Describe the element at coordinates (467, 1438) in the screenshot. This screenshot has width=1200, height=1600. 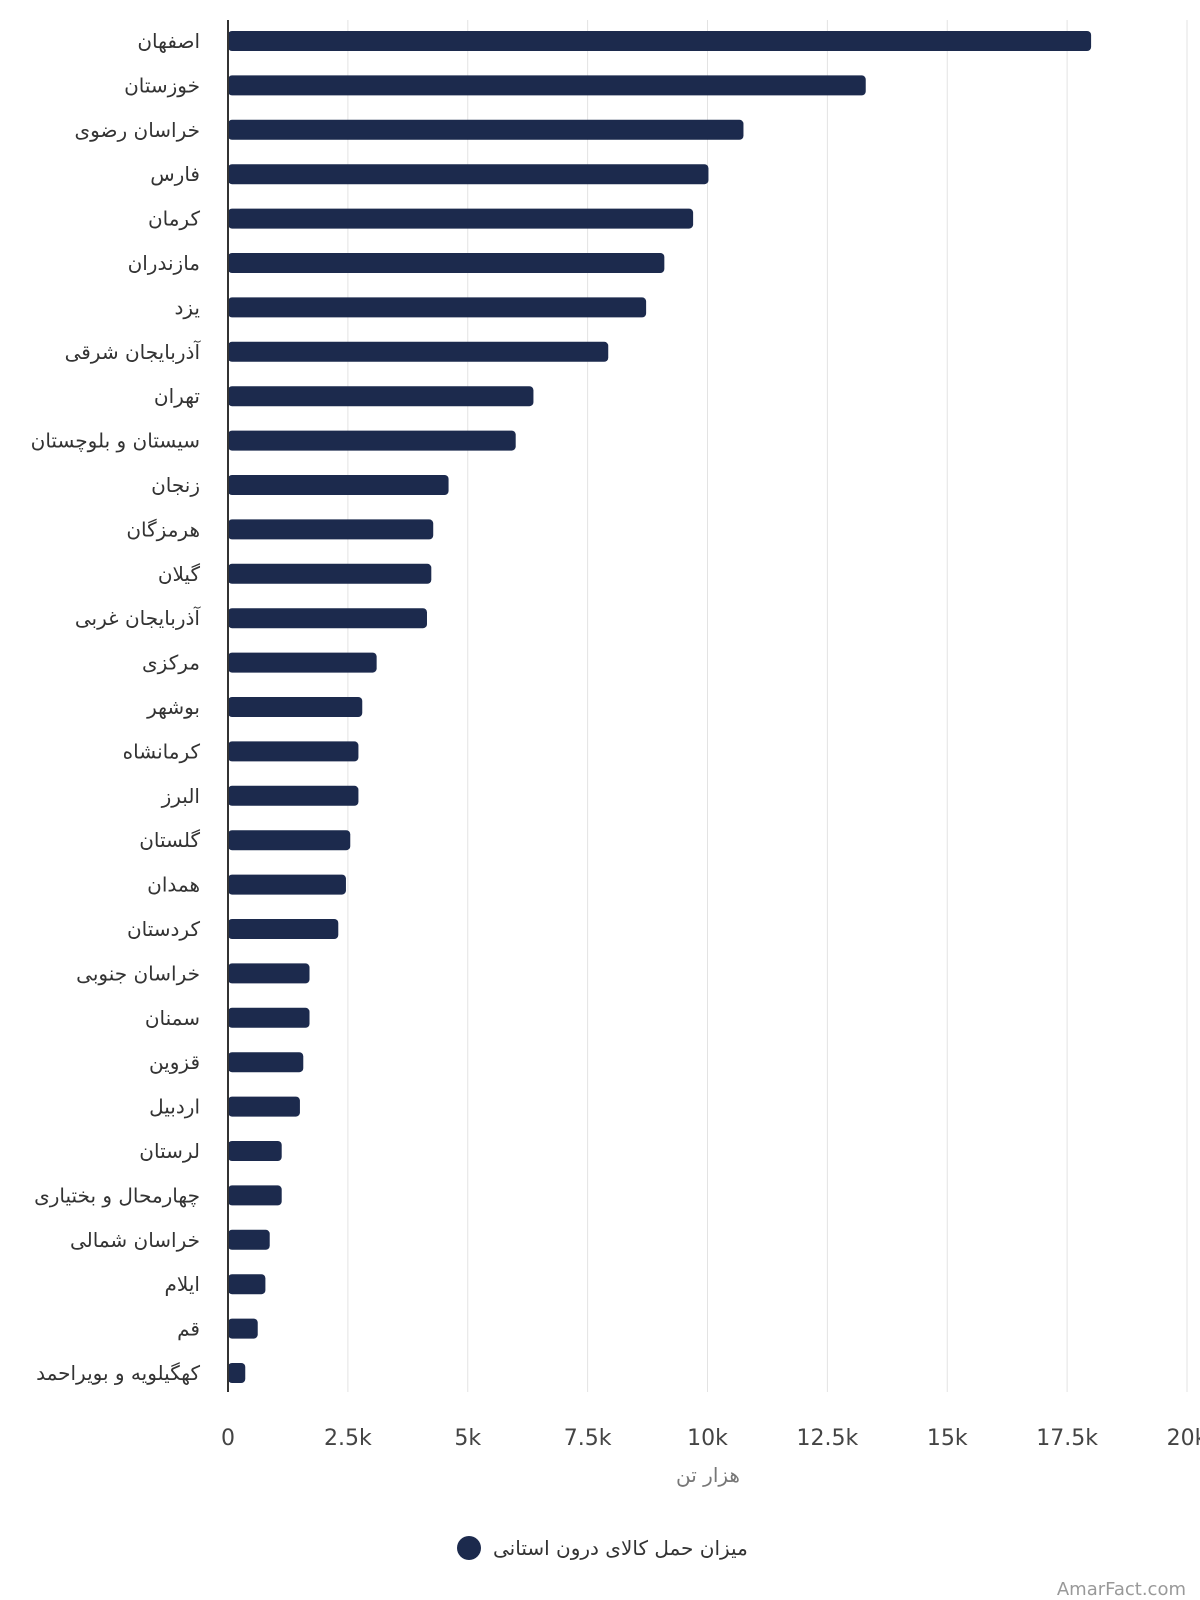
I see `x-tick-label: 5k` at that location.